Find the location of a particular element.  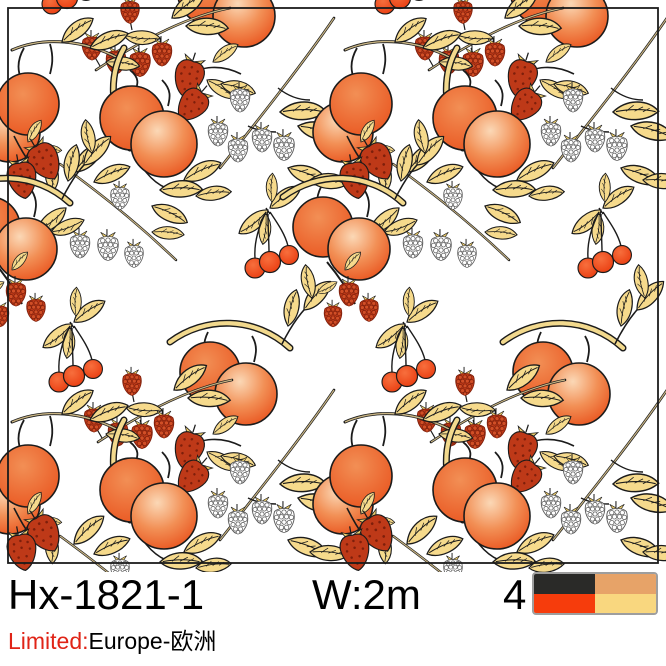

limited-label: Limited: is located at coordinates (48, 641).